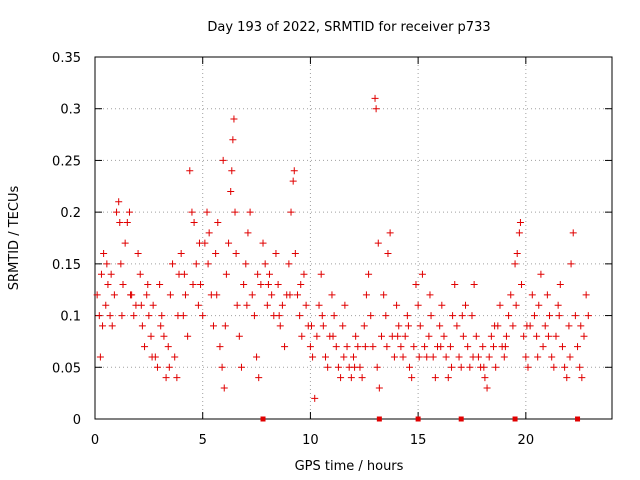 The height and width of the screenshot is (480, 640). What do you see at coordinates (66, 58) in the screenshot?
I see `y-tick-label: 0.35` at bounding box center [66, 58].